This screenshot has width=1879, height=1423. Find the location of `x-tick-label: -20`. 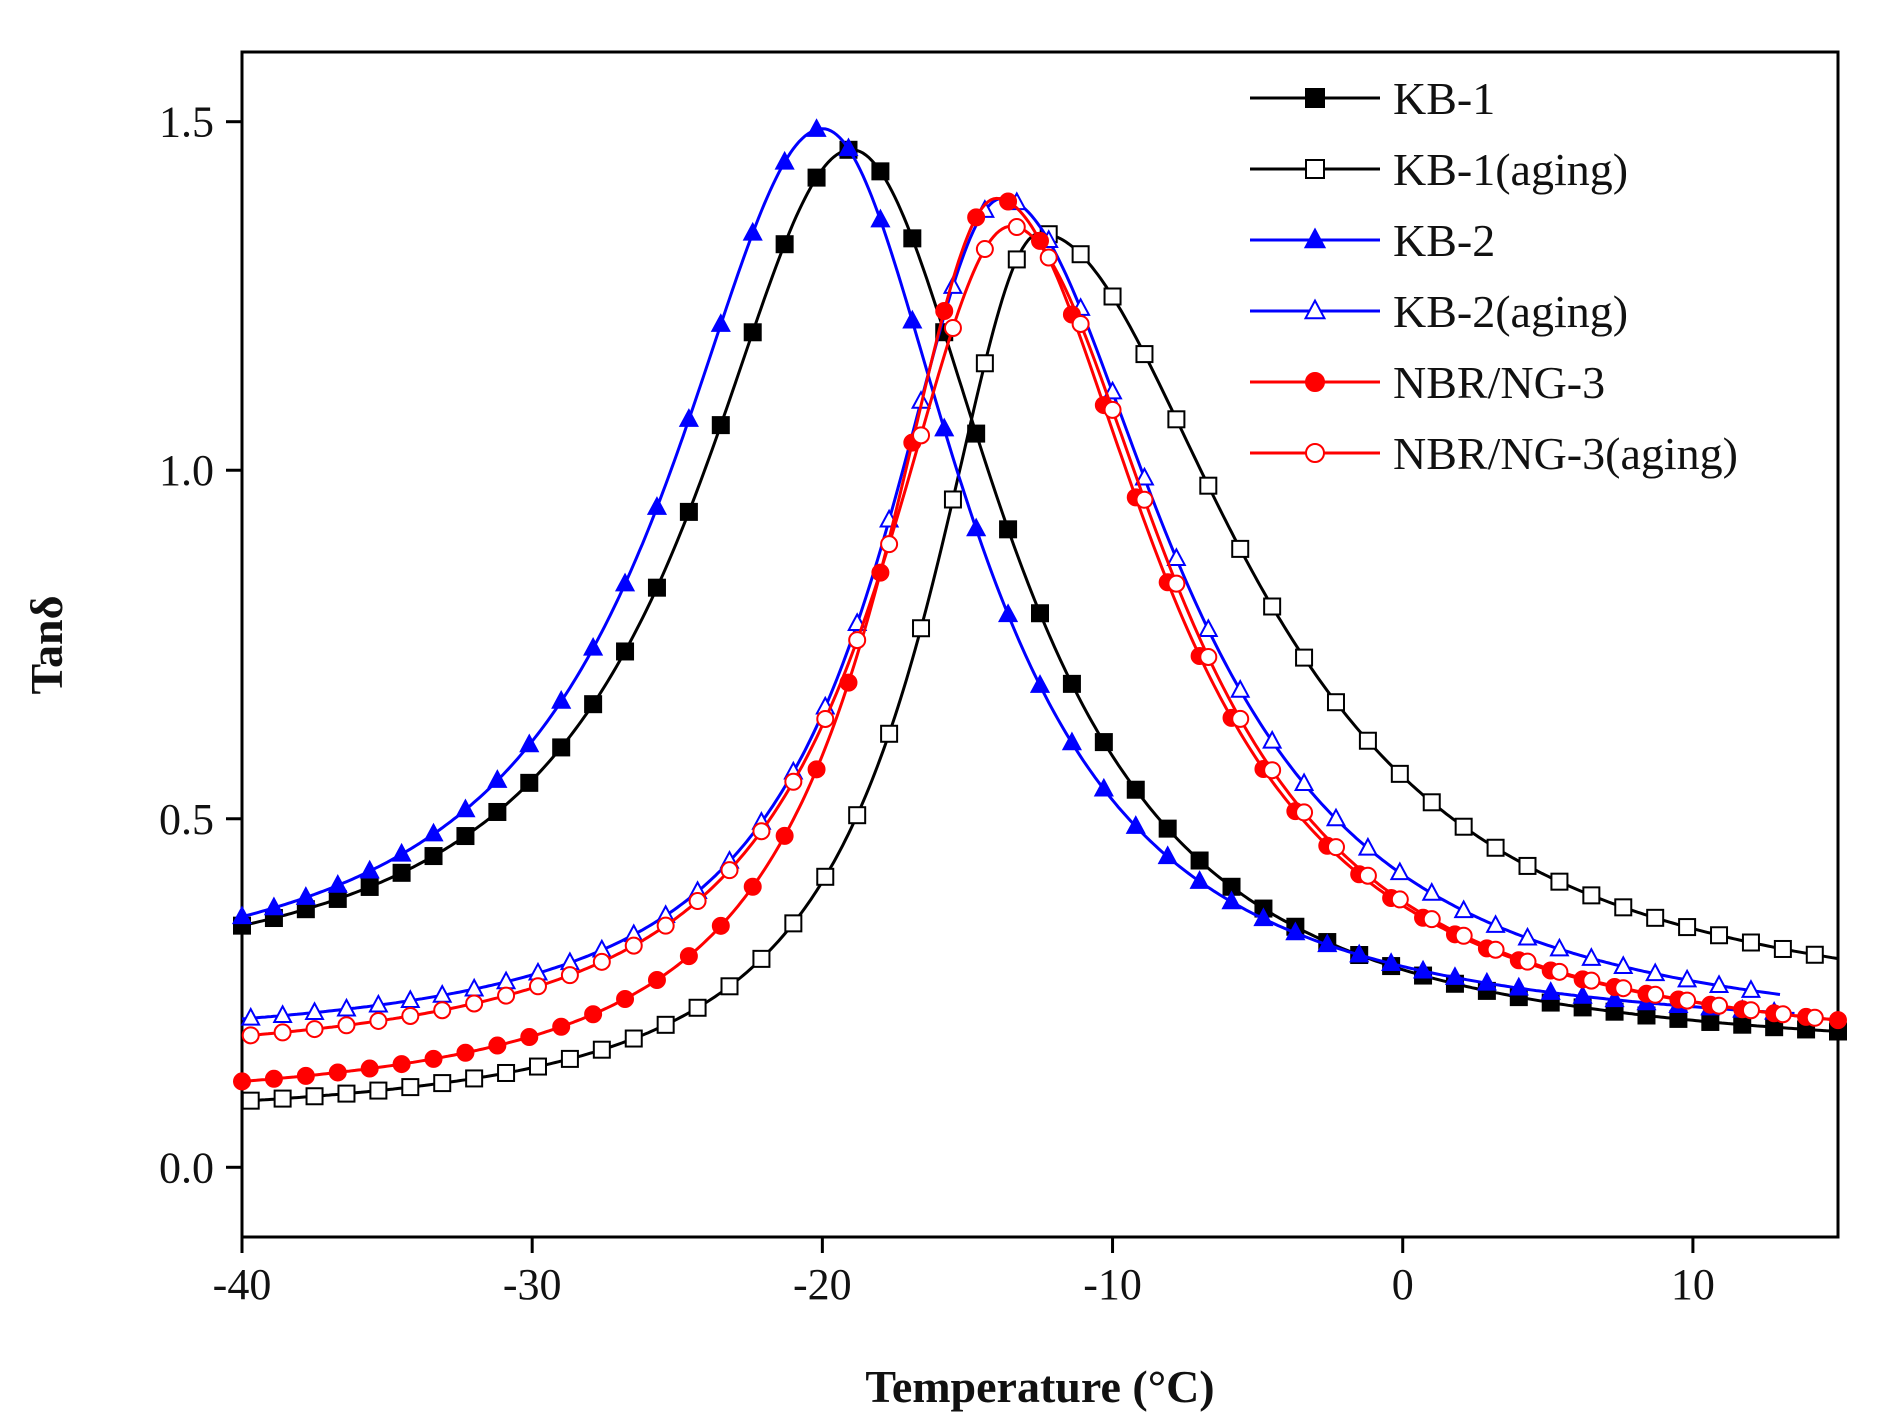

x-tick-label: -20 is located at coordinates (822, 1284).